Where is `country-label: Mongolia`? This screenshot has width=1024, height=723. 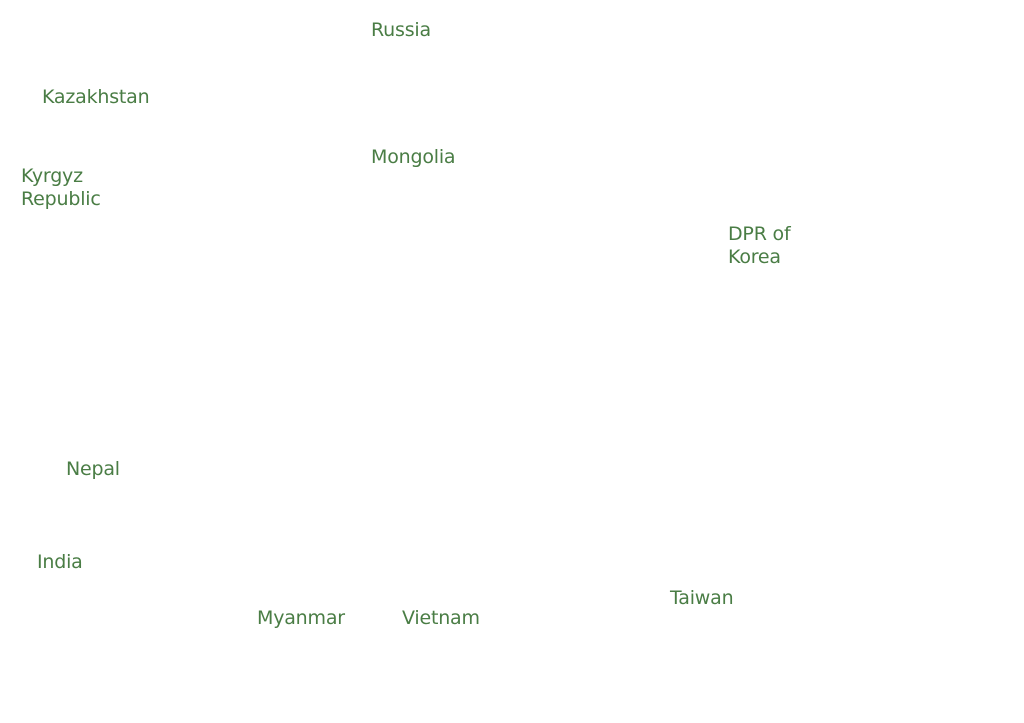
country-label: Mongolia is located at coordinates (413, 157).